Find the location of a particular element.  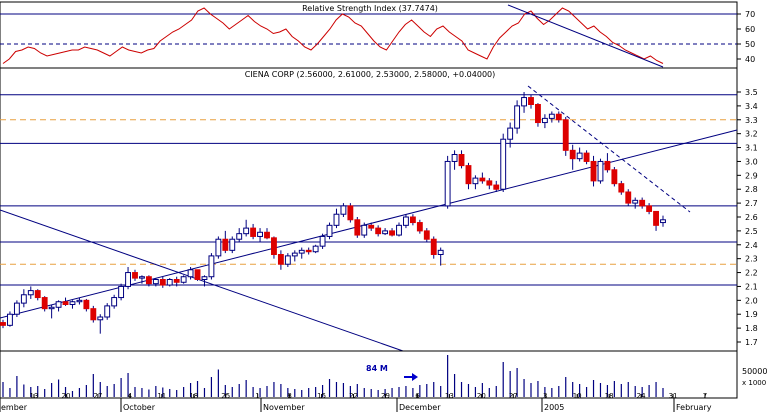

price-tick-label: 3.3 is located at coordinates (751, 120).